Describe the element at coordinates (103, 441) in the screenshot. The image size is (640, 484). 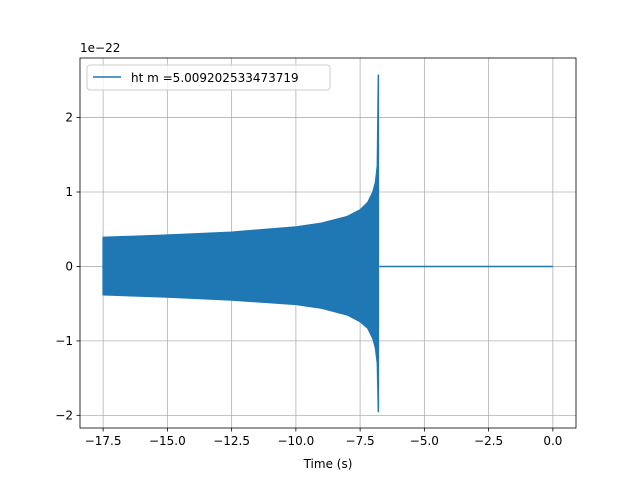
I see `x-tick-label: −17.5` at that location.